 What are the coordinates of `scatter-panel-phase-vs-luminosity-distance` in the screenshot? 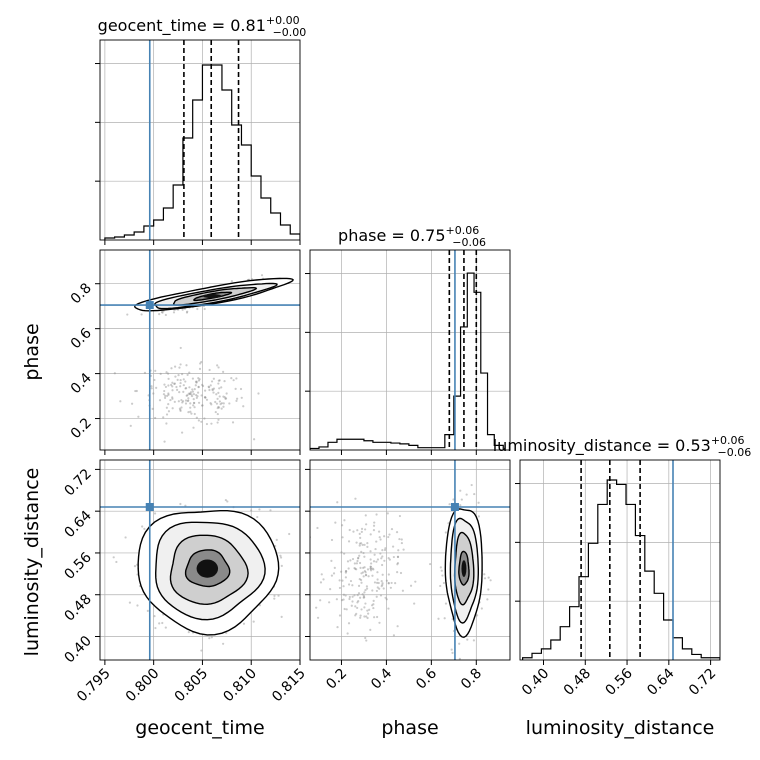 It's located at (410, 560).